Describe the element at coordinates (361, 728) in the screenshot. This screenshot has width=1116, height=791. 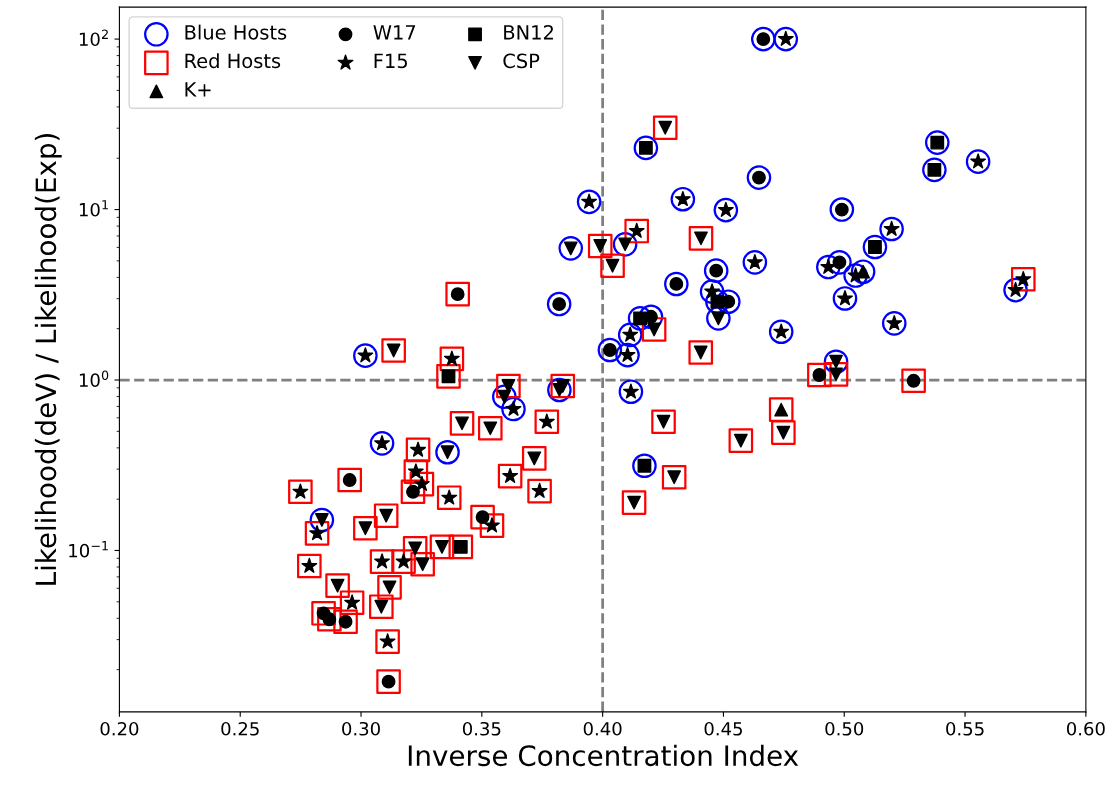
I see `x-tick-label: 0.30` at that location.